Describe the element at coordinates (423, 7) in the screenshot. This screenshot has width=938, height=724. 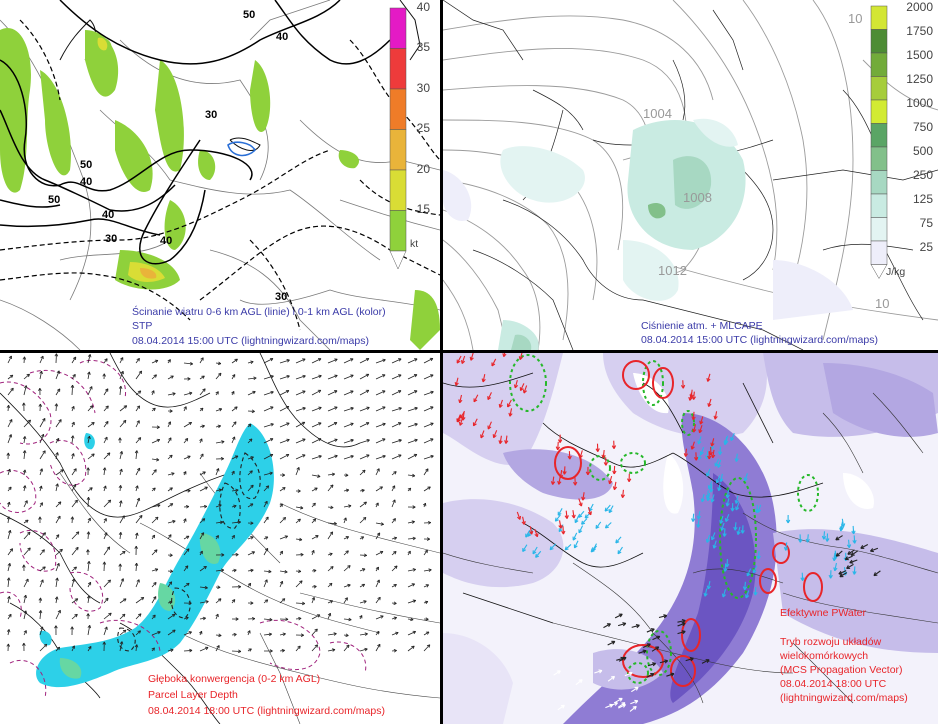
I see `colorbar-tick: 40` at that location.